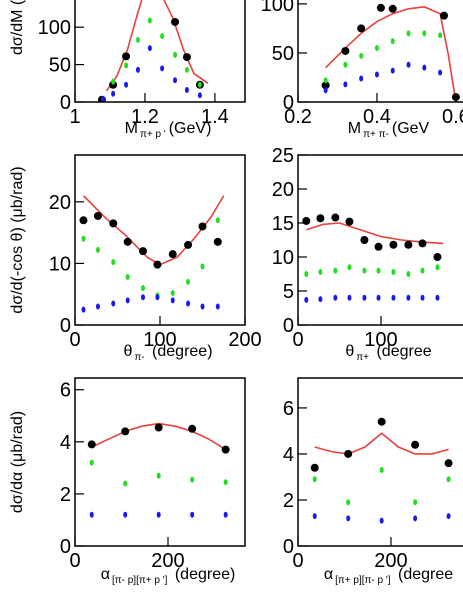  I want to click on x-label-main: M, so click(354, 128).